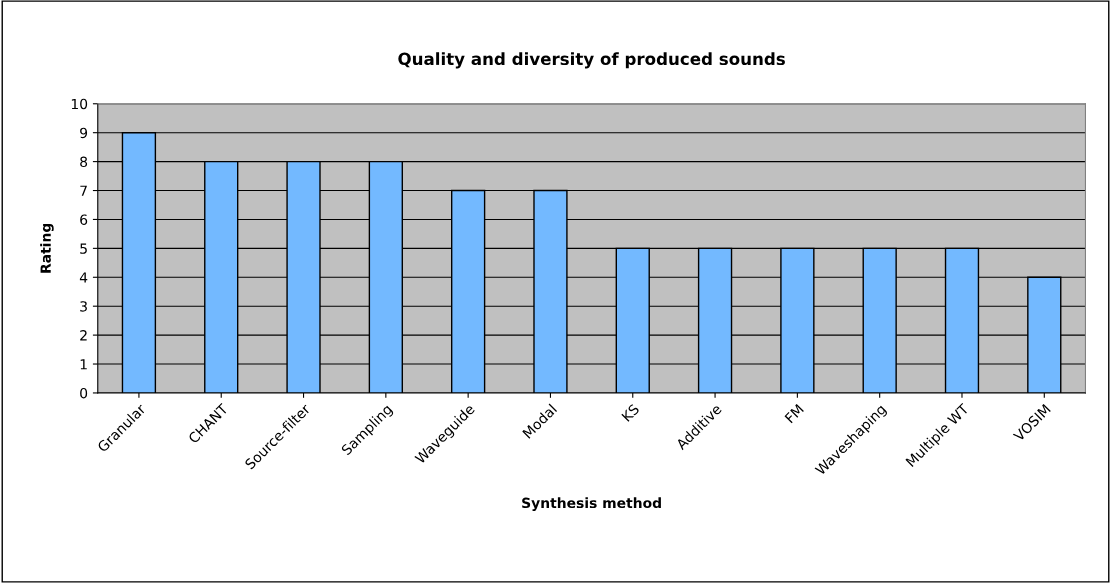 This screenshot has height=583, width=1111. Describe the element at coordinates (83, 248) in the screenshot. I see `y-tick-label: 5` at that location.